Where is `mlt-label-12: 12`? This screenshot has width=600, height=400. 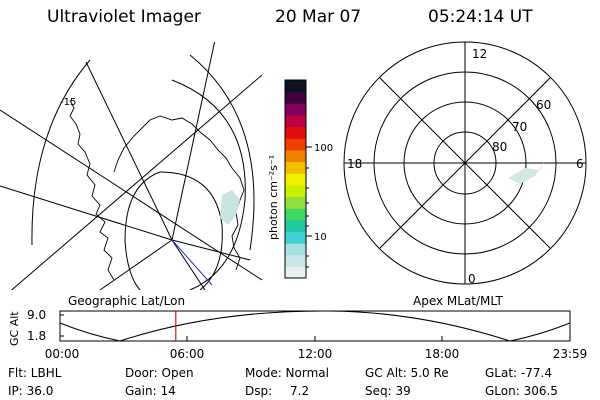 mlt-label-12: 12 is located at coordinates (479, 54).